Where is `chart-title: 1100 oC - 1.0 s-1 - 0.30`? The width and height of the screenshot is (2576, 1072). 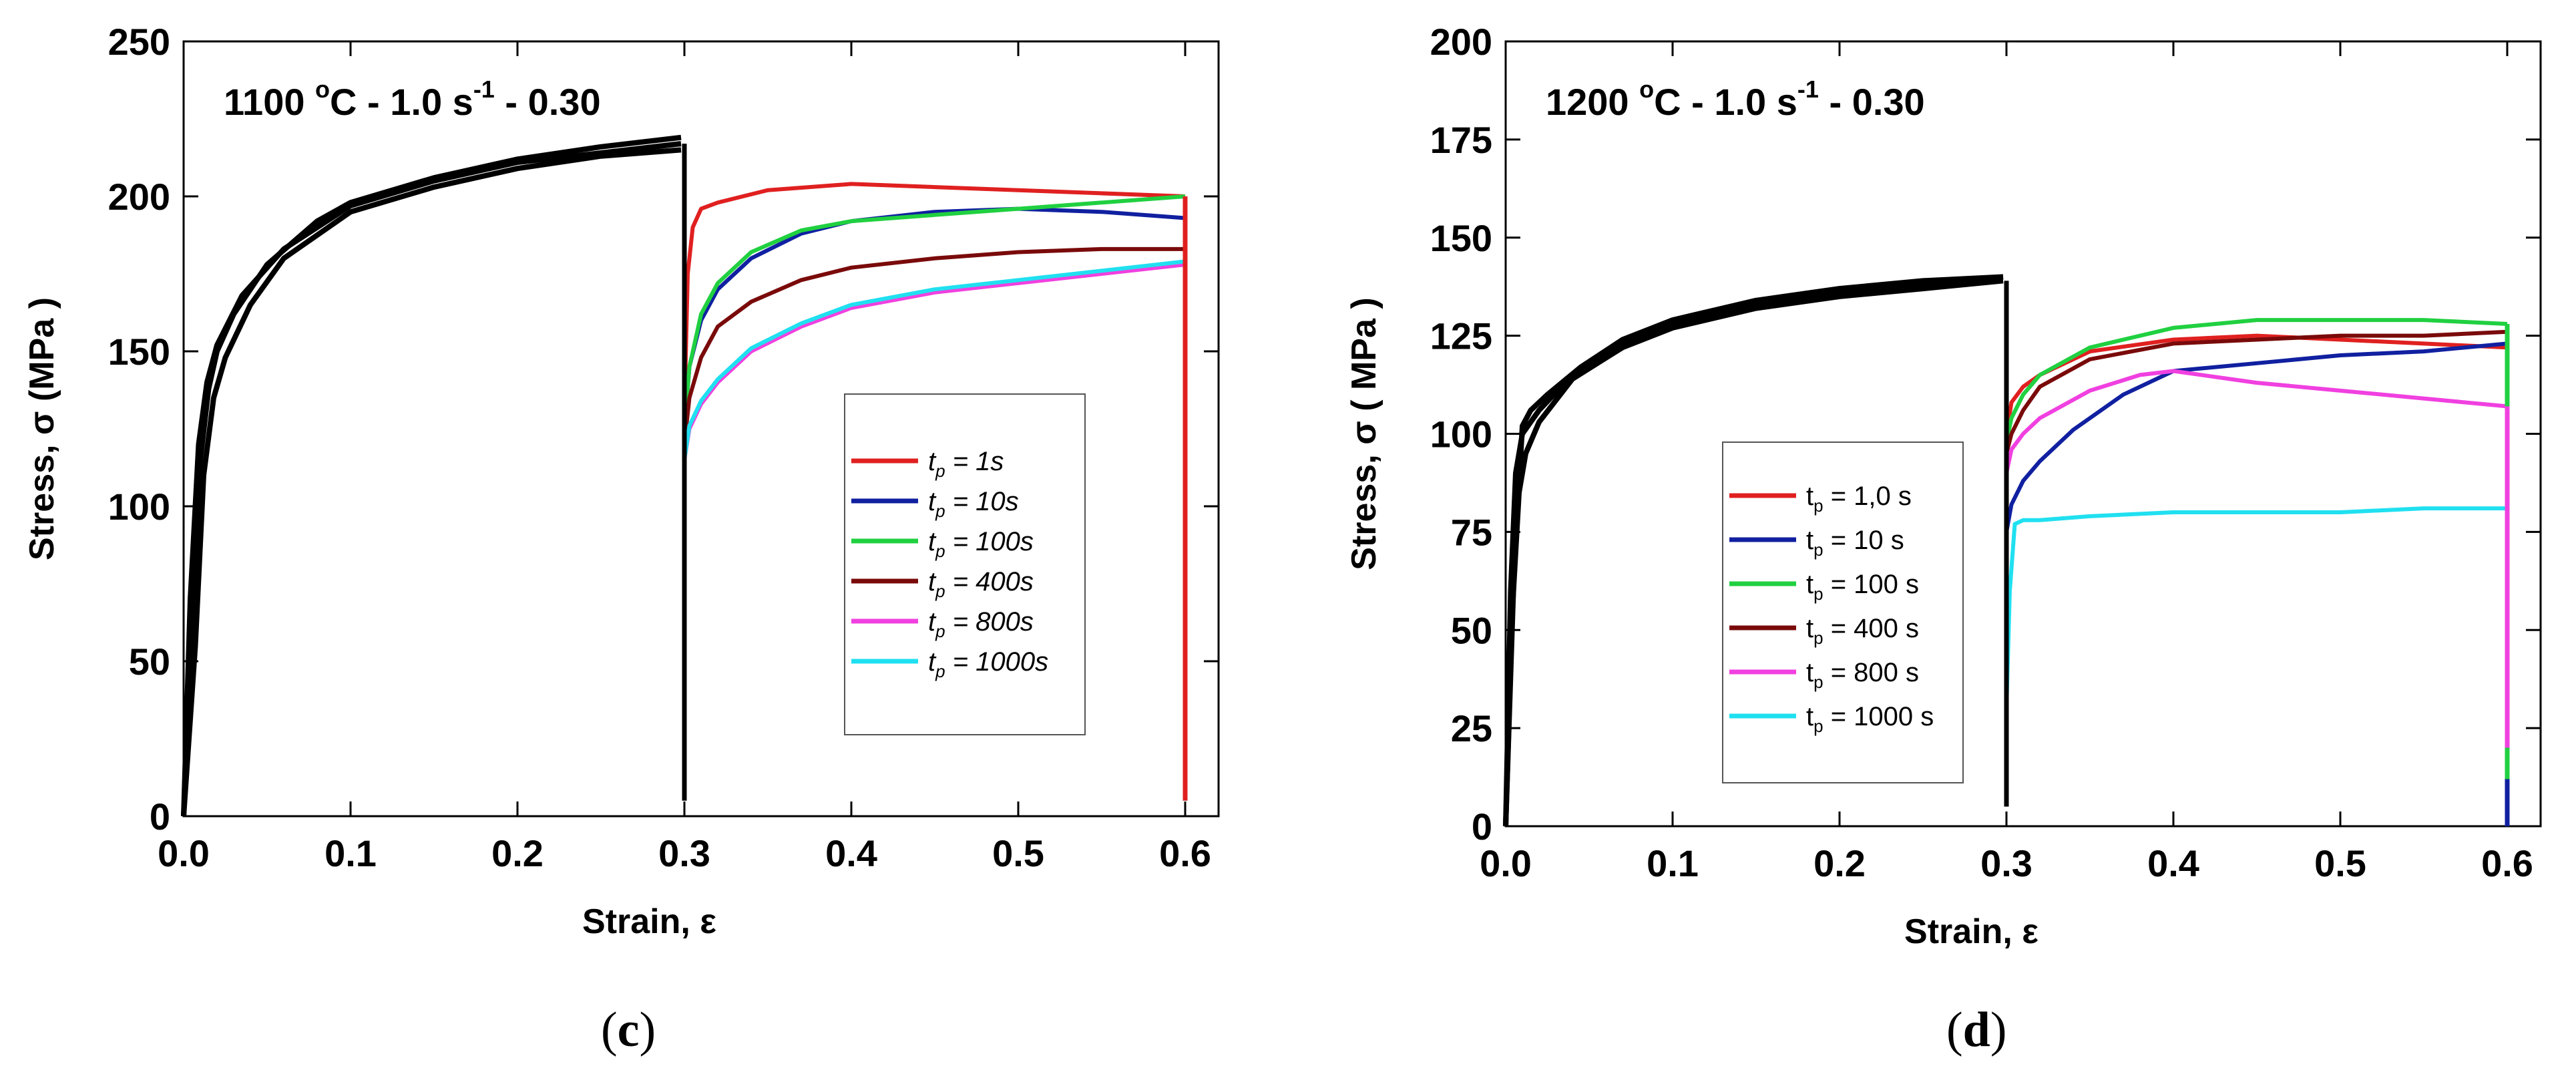
chart-title: 1100 oC - 1.0 s-1 - 0.30 is located at coordinates (412, 99).